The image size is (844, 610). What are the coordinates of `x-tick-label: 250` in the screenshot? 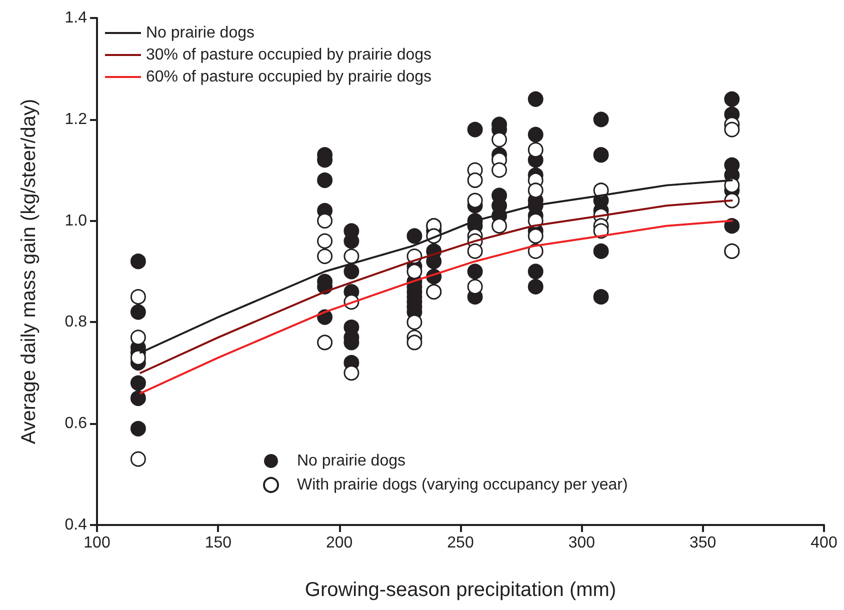 It's located at (460, 543).